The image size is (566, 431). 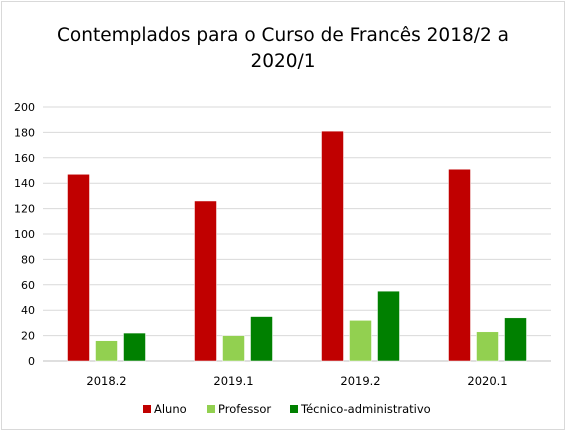 What do you see at coordinates (244, 409) in the screenshot?
I see `legend-label: Professor` at bounding box center [244, 409].